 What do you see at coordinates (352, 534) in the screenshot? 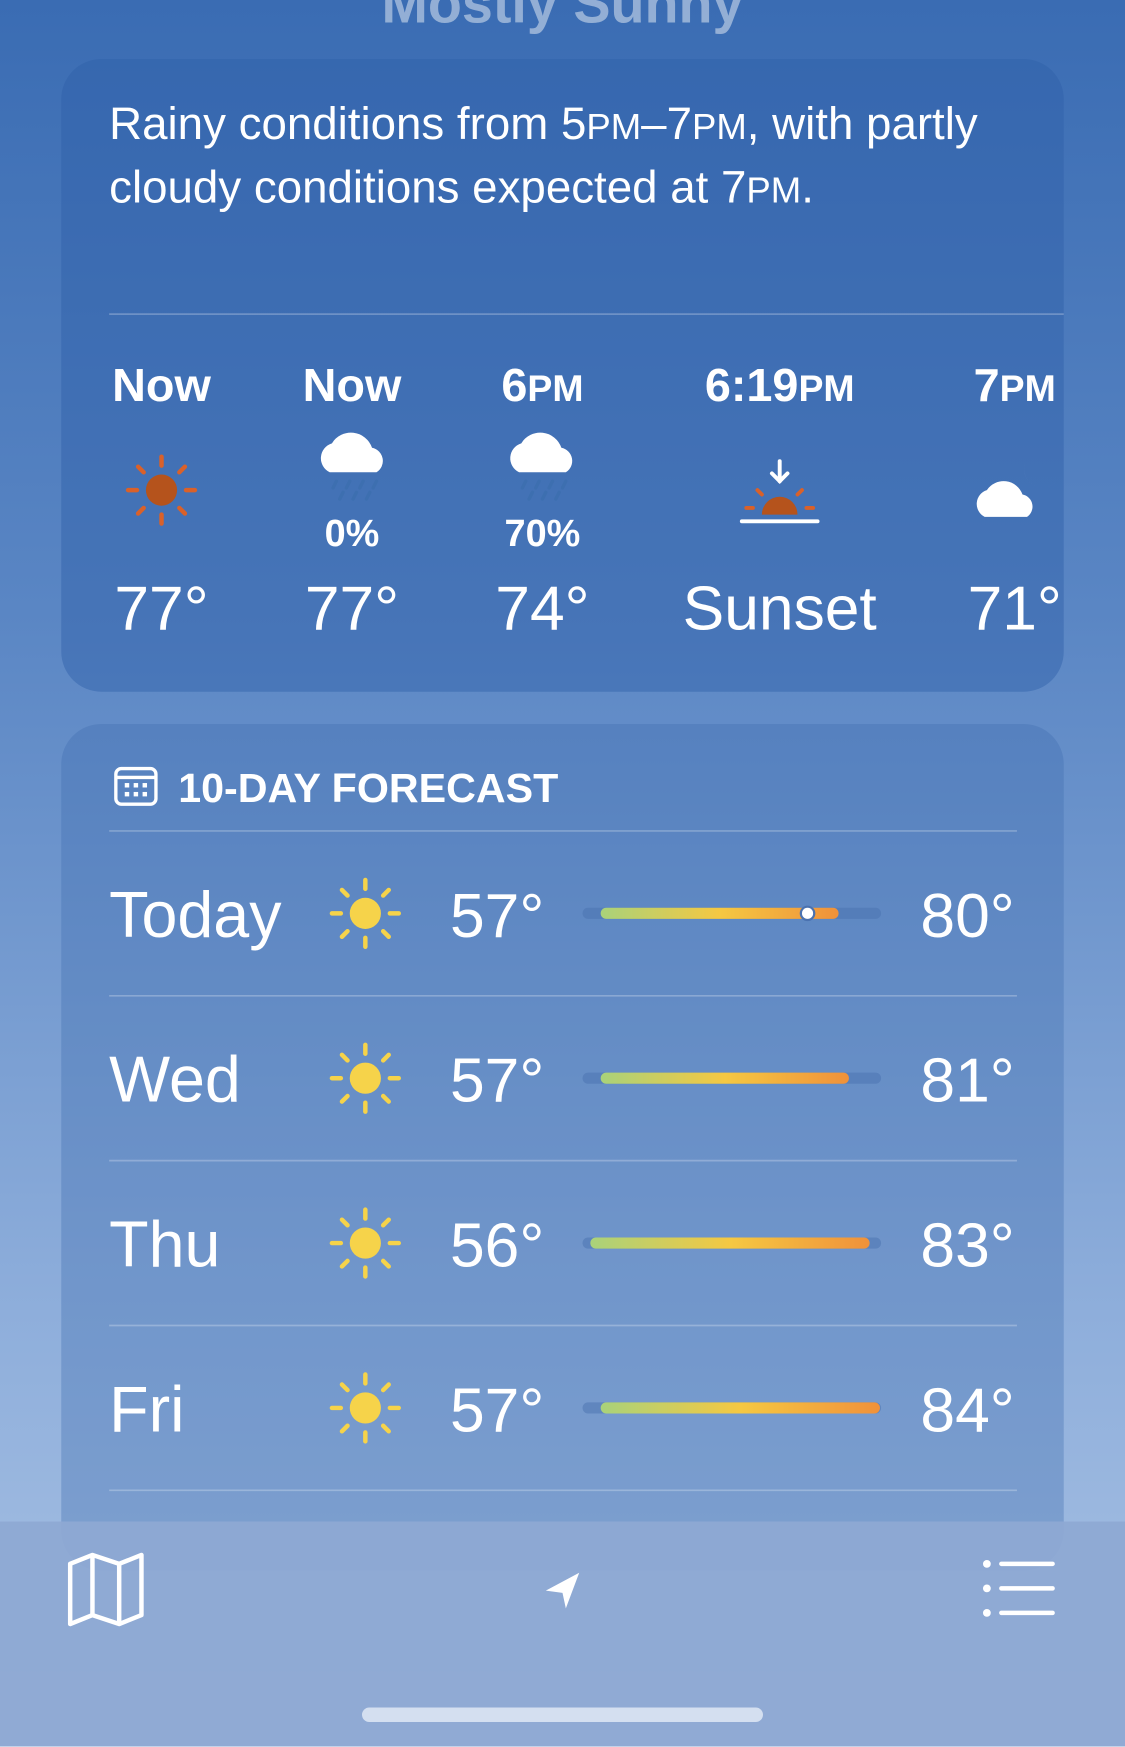
I see `precip-chance: 0%` at bounding box center [352, 534].